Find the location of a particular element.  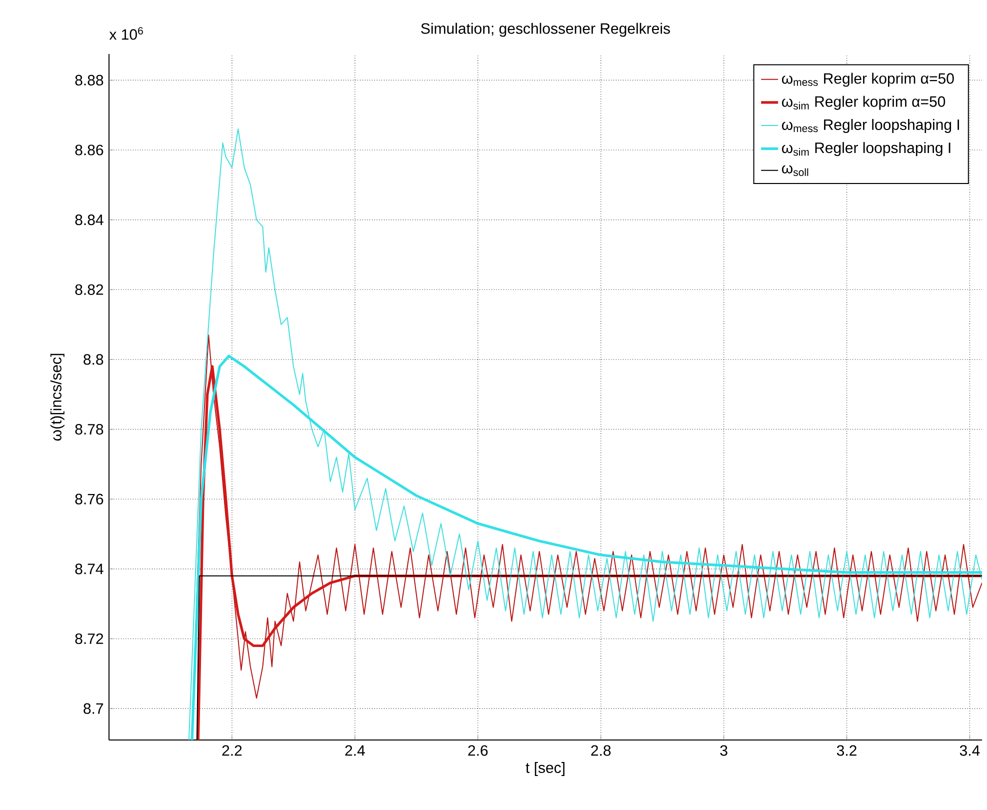

y-tick-label: 8.74 is located at coordinates (89, 569).